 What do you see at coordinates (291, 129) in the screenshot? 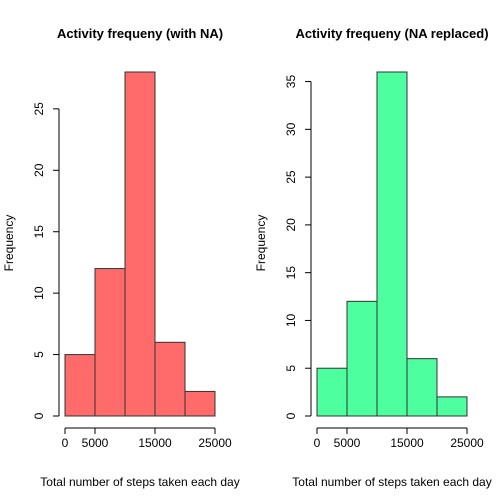
I see `y-tick-label: 30` at bounding box center [291, 129].